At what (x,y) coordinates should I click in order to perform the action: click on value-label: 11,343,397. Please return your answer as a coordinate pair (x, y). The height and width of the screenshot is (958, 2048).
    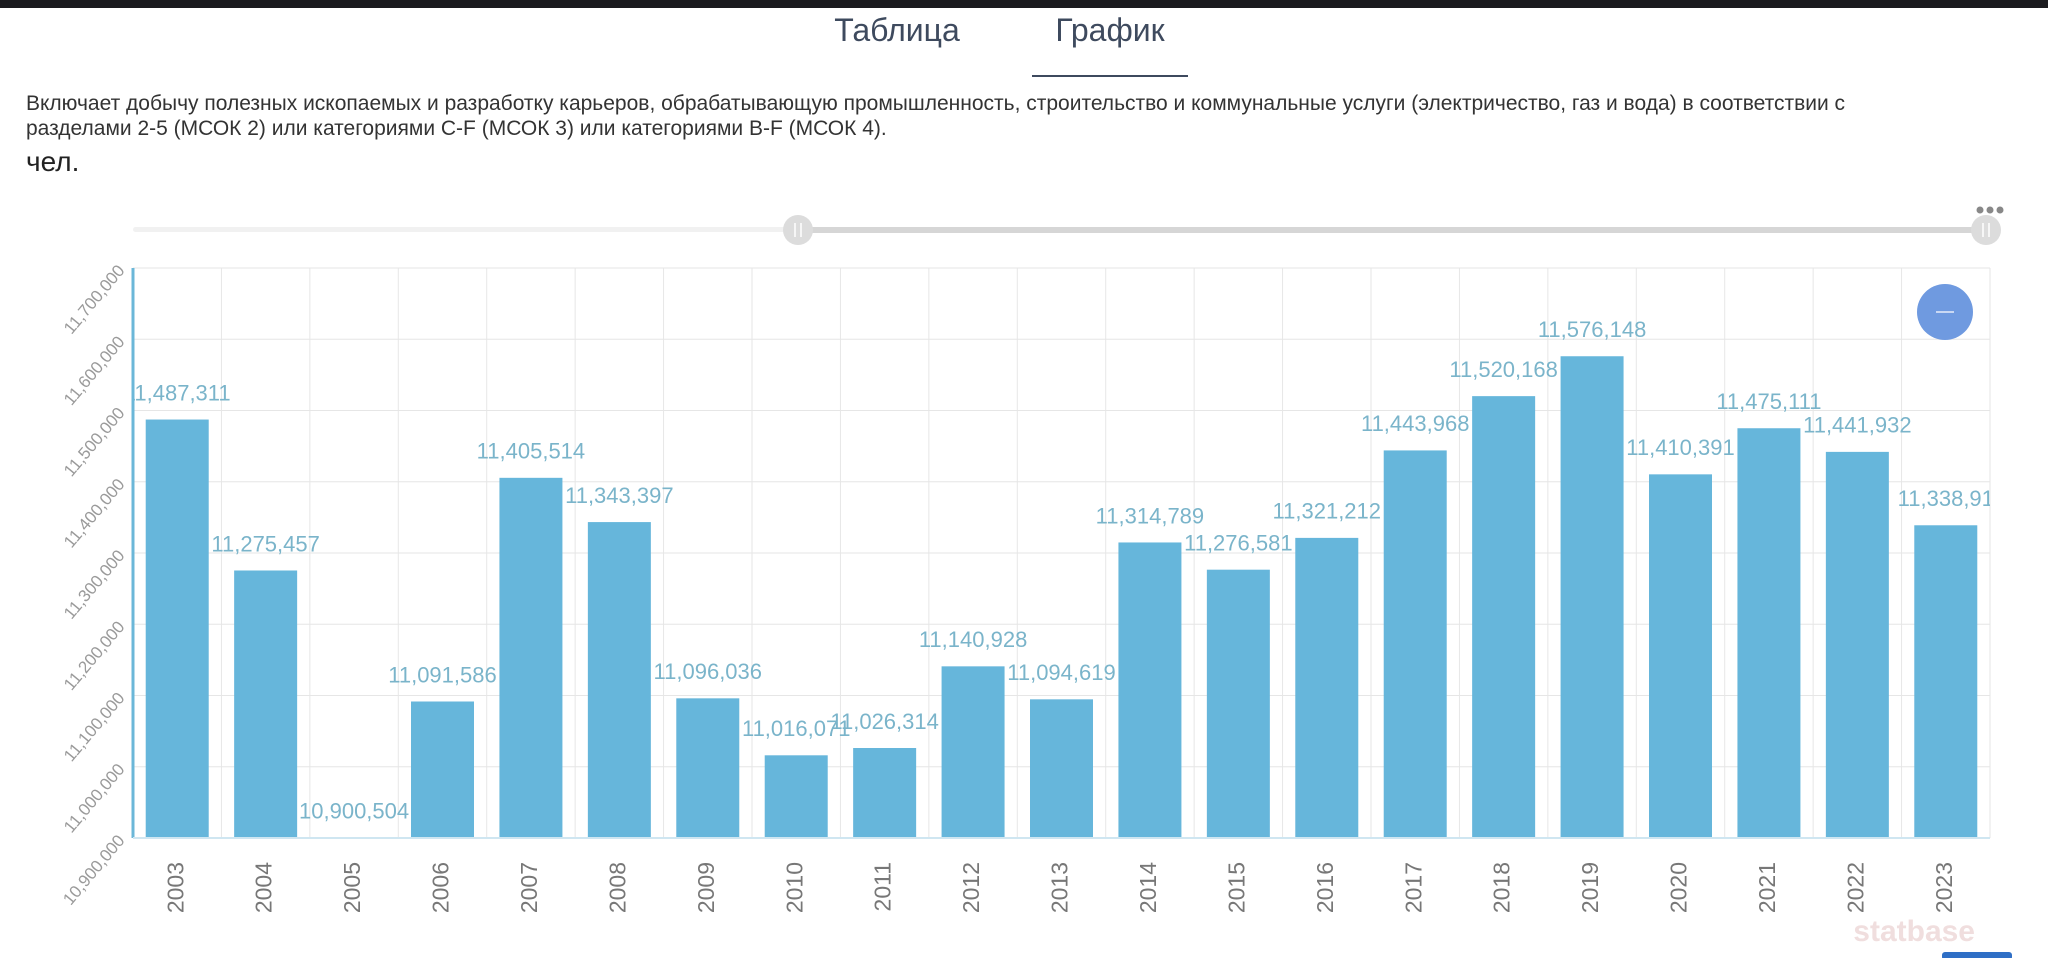
    Looking at the image, I should click on (619, 495).